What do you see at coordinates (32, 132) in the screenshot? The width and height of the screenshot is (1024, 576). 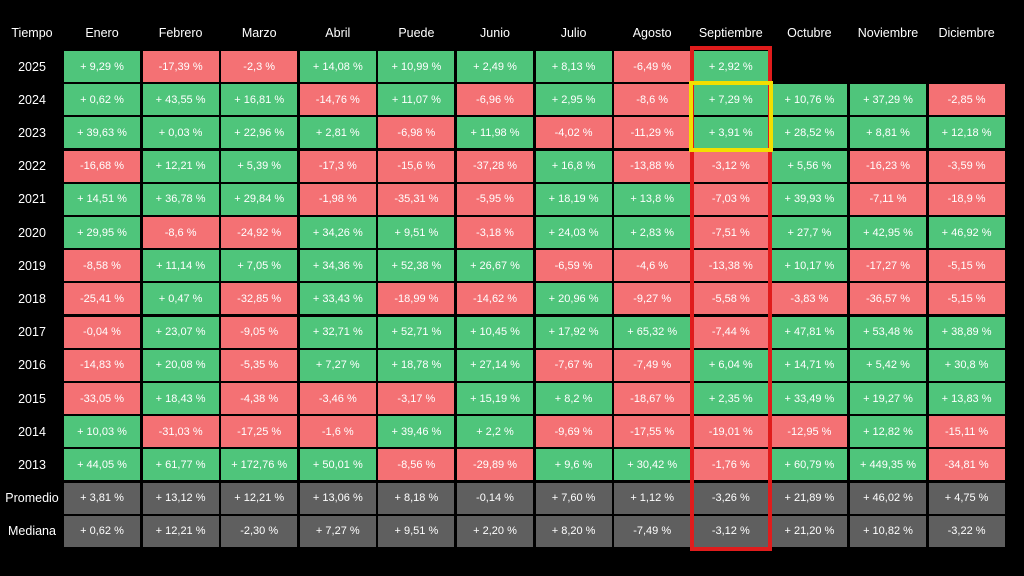 I see `row-header: 2023` at bounding box center [32, 132].